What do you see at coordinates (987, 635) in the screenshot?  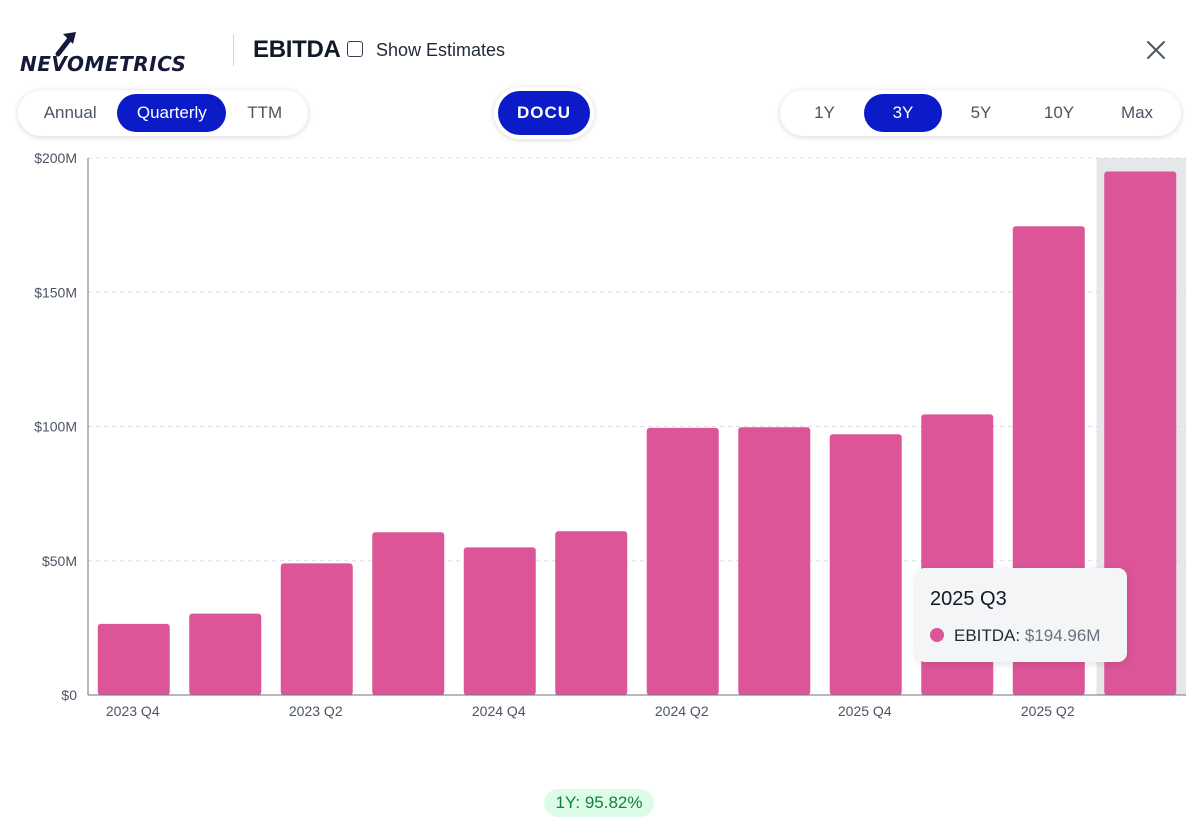 I see `tooltip-label: EBITDA:` at bounding box center [987, 635].